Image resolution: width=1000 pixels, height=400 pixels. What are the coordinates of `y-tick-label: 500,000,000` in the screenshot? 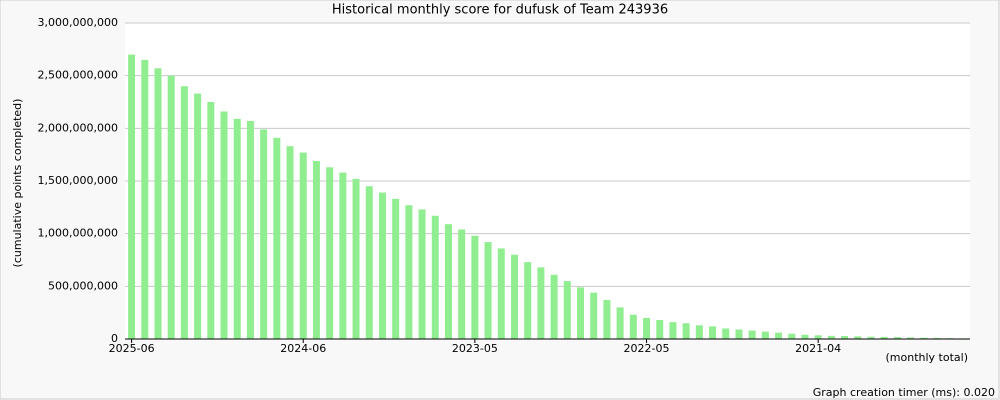 It's located at (83, 285).